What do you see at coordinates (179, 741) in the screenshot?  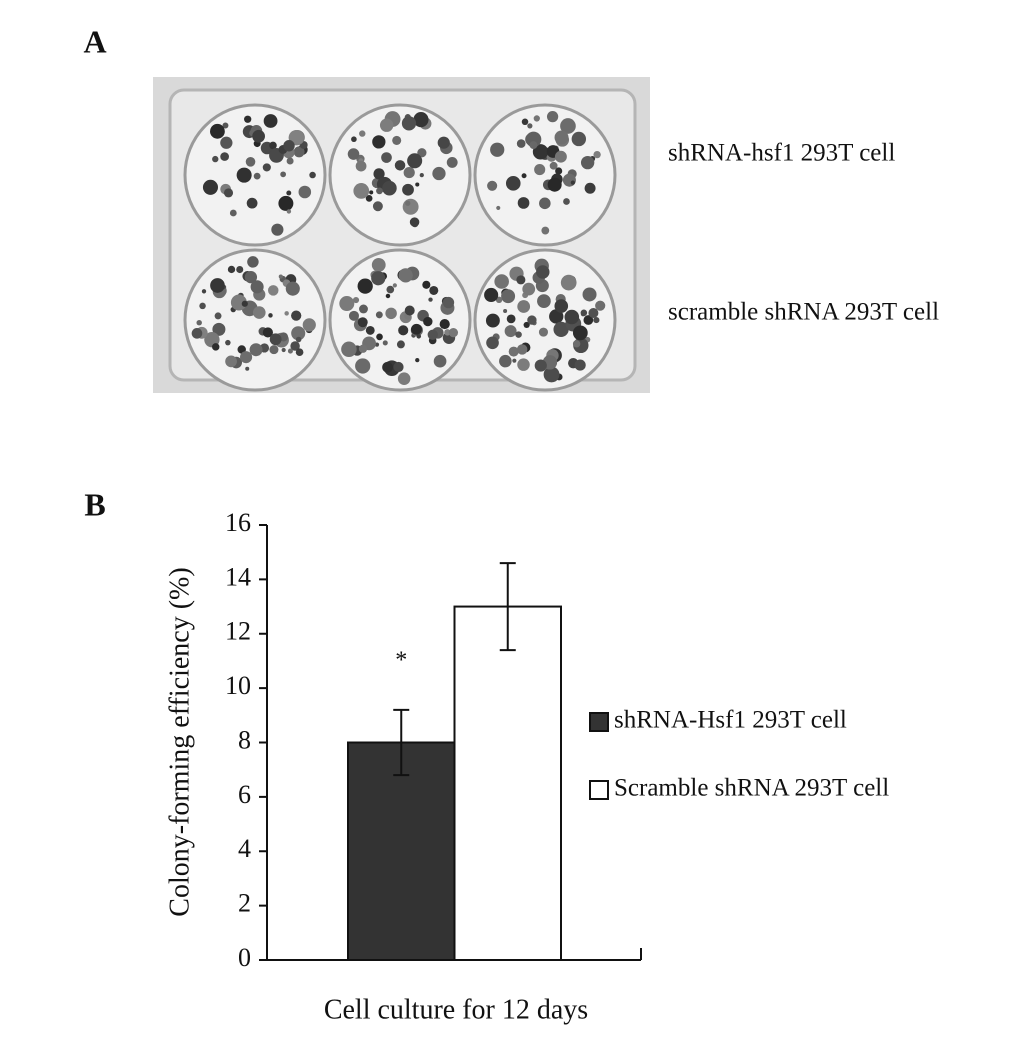 I see `y-axis-label: Colony-forming efficiency (%)` at bounding box center [179, 741].